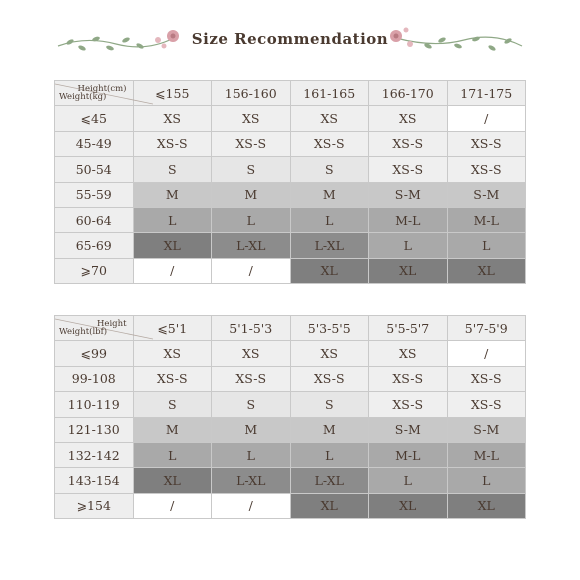  I want to click on row-header: 132-142, so click(94, 455).